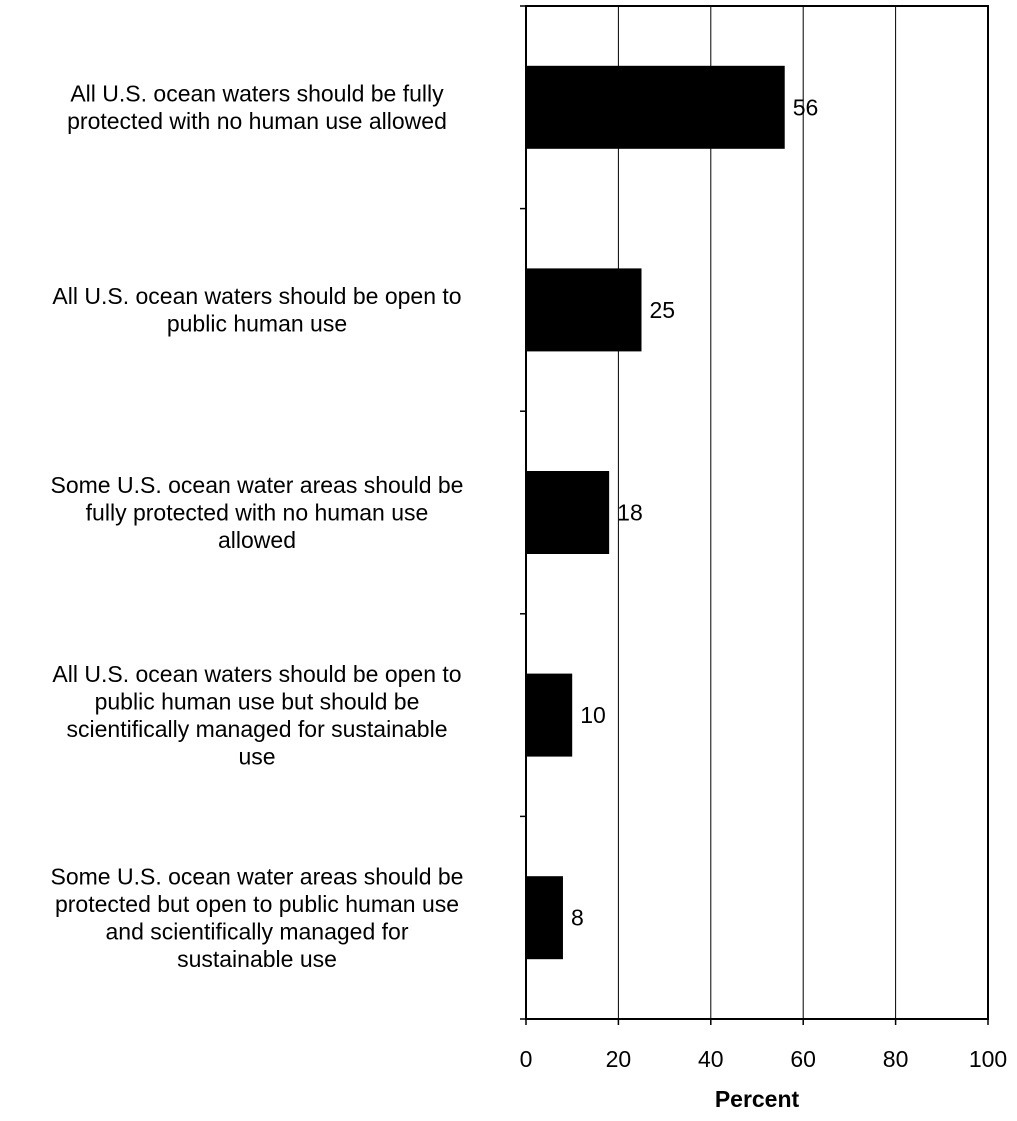 This screenshot has height=1121, width=1017. I want to click on data-label: 56, so click(806, 107).